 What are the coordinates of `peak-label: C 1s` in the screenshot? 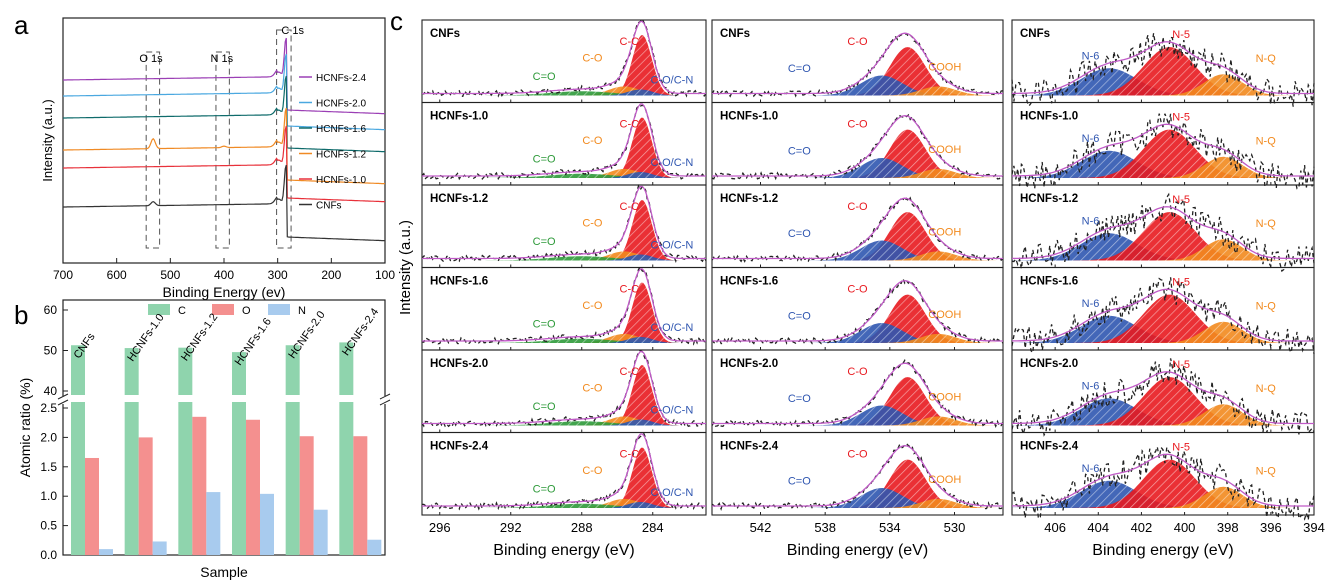 It's located at (292, 31).